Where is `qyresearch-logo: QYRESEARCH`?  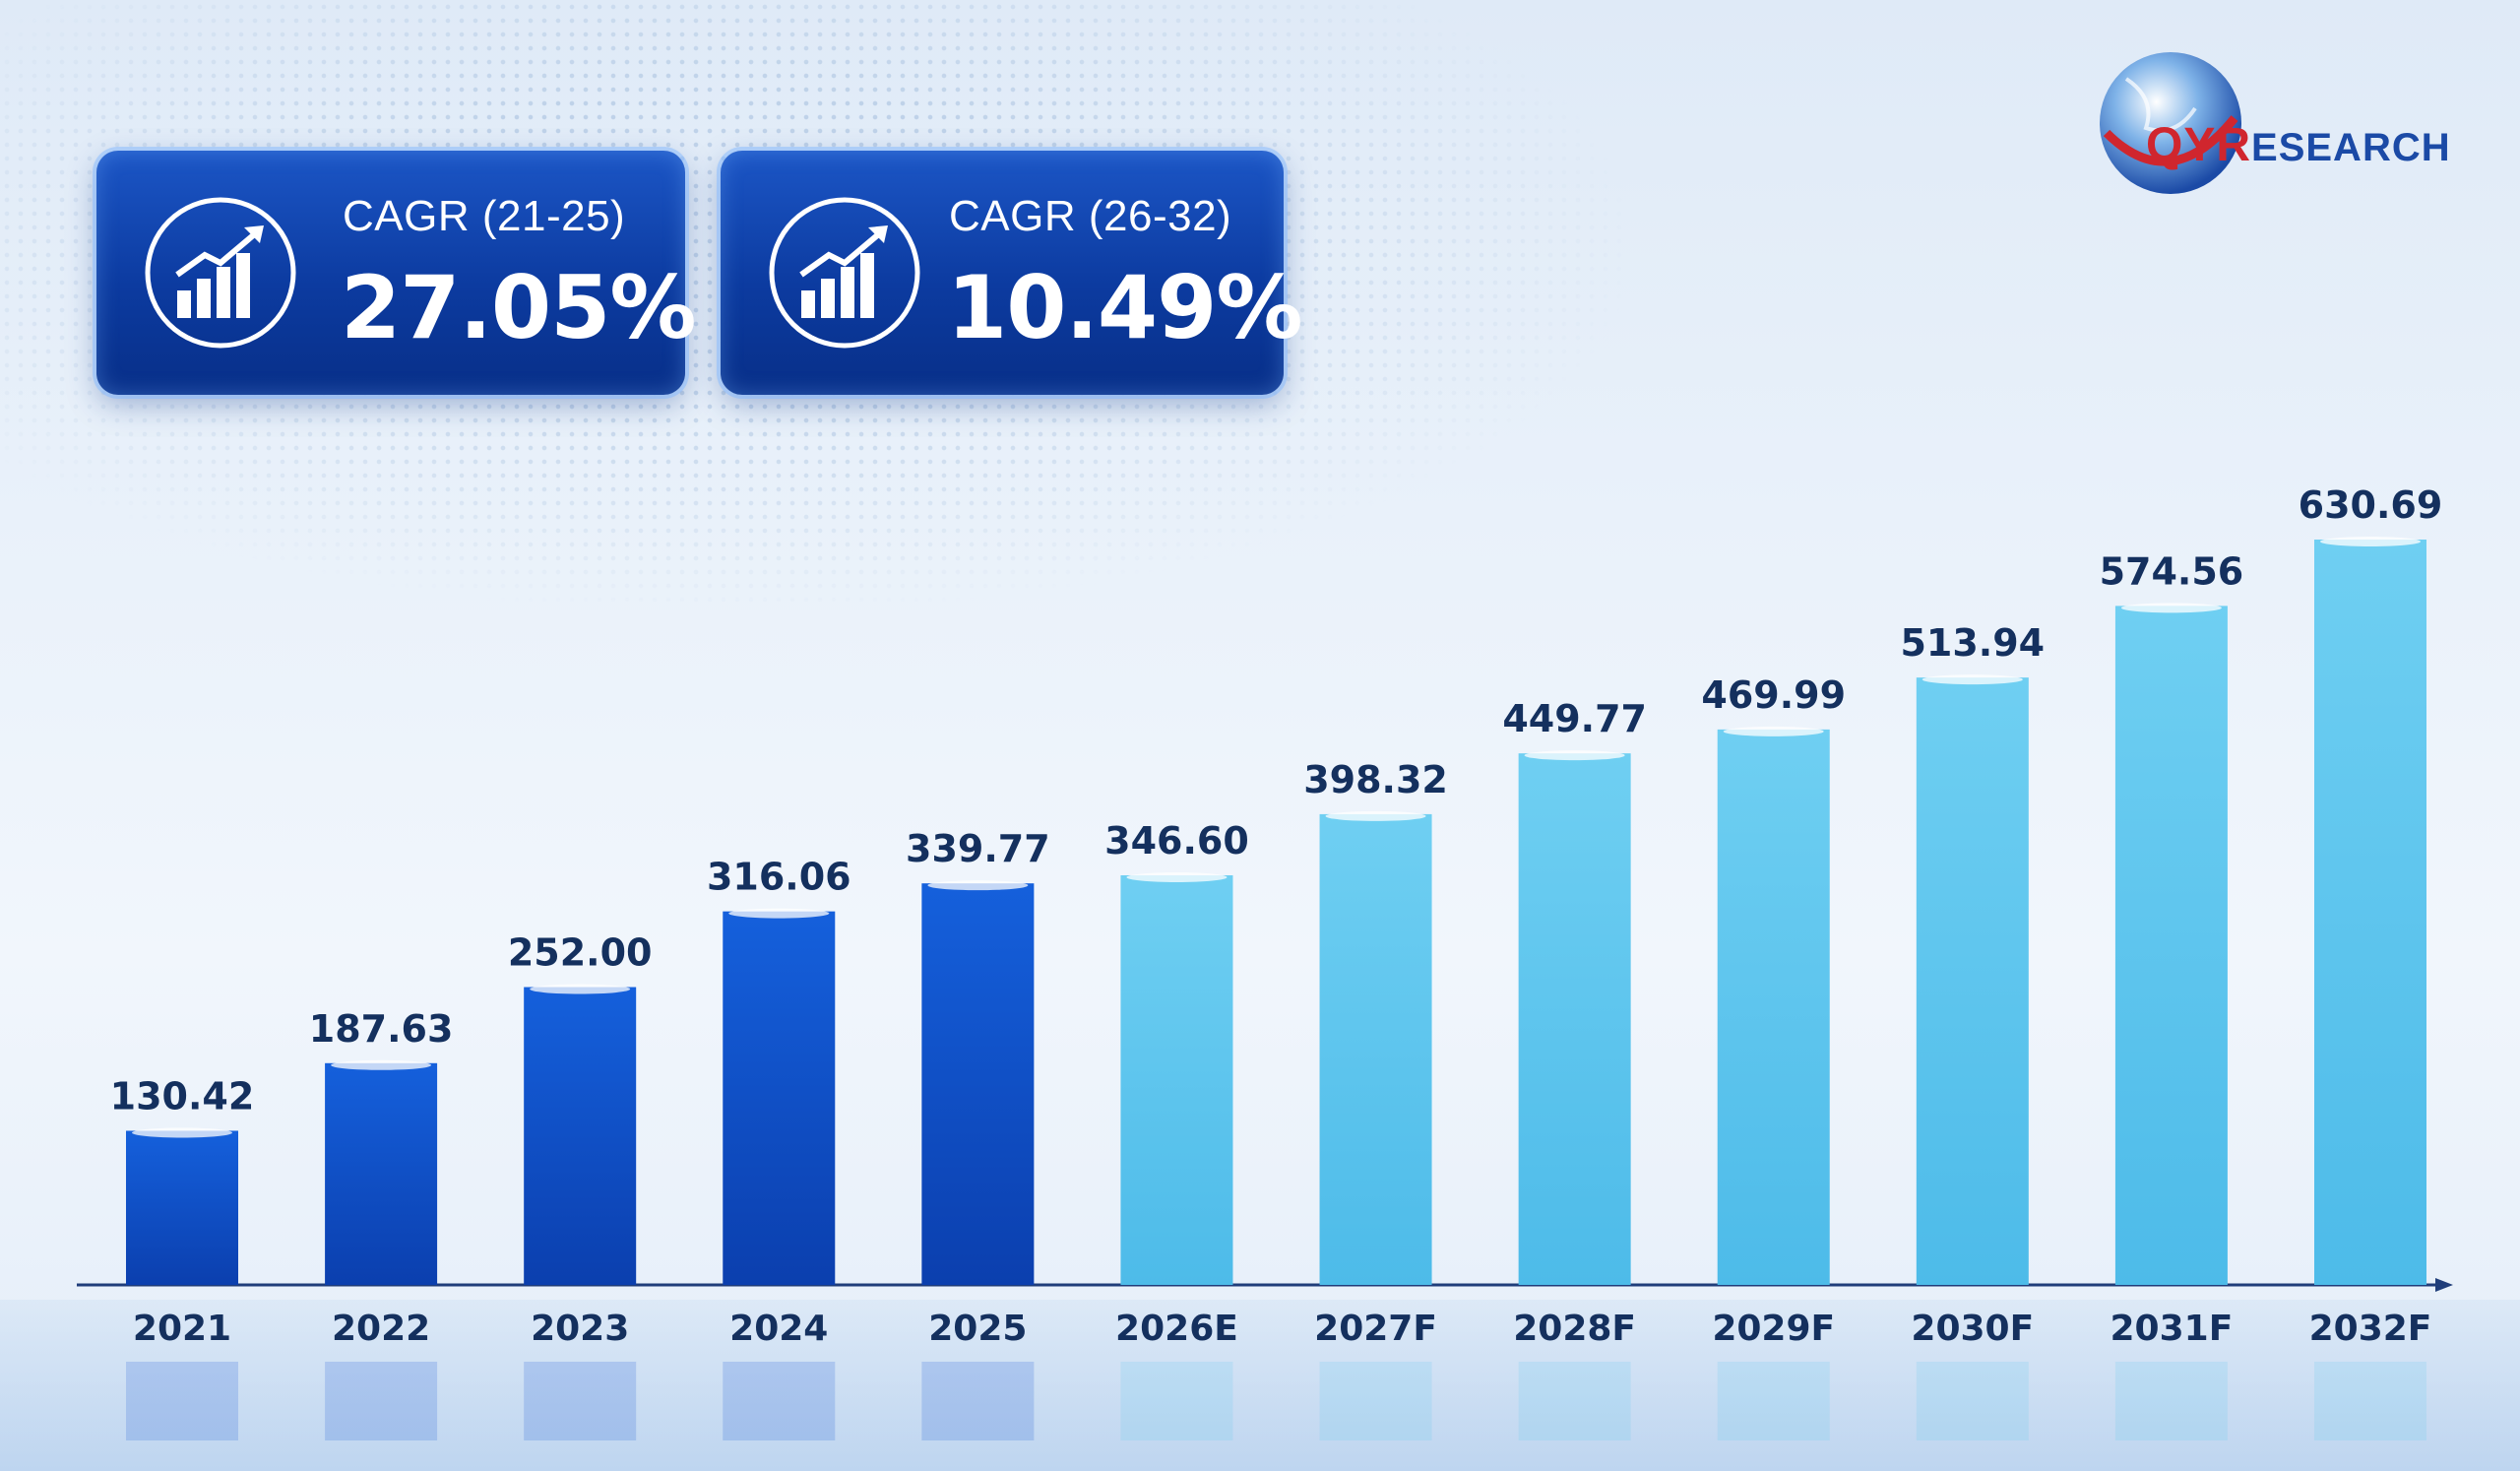
qyresearch-logo: QYRESEARCH is located at coordinates (2284, 123).